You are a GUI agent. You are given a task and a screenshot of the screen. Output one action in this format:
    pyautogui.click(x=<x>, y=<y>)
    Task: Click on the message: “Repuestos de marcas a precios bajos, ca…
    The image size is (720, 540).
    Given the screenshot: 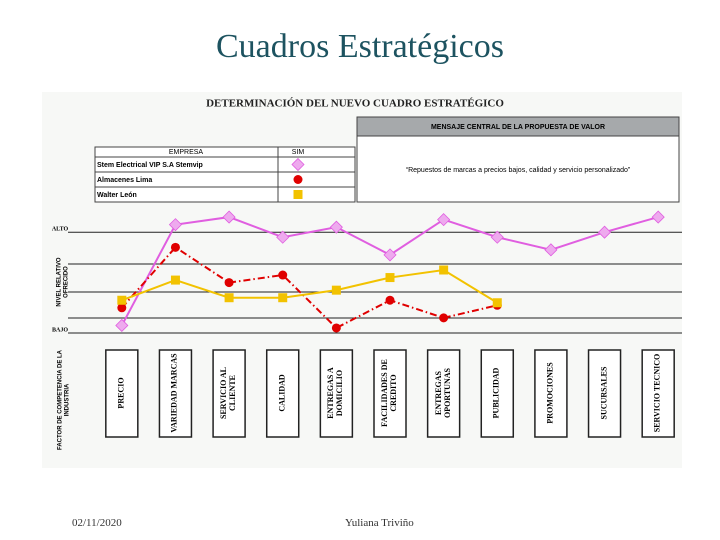 What is the action you would take?
    pyautogui.click(x=518, y=170)
    